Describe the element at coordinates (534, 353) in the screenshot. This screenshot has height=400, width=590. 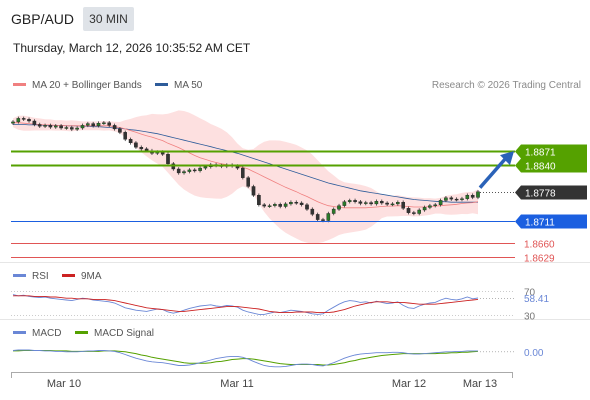
I see `macd-value-label: 0.00` at that location.